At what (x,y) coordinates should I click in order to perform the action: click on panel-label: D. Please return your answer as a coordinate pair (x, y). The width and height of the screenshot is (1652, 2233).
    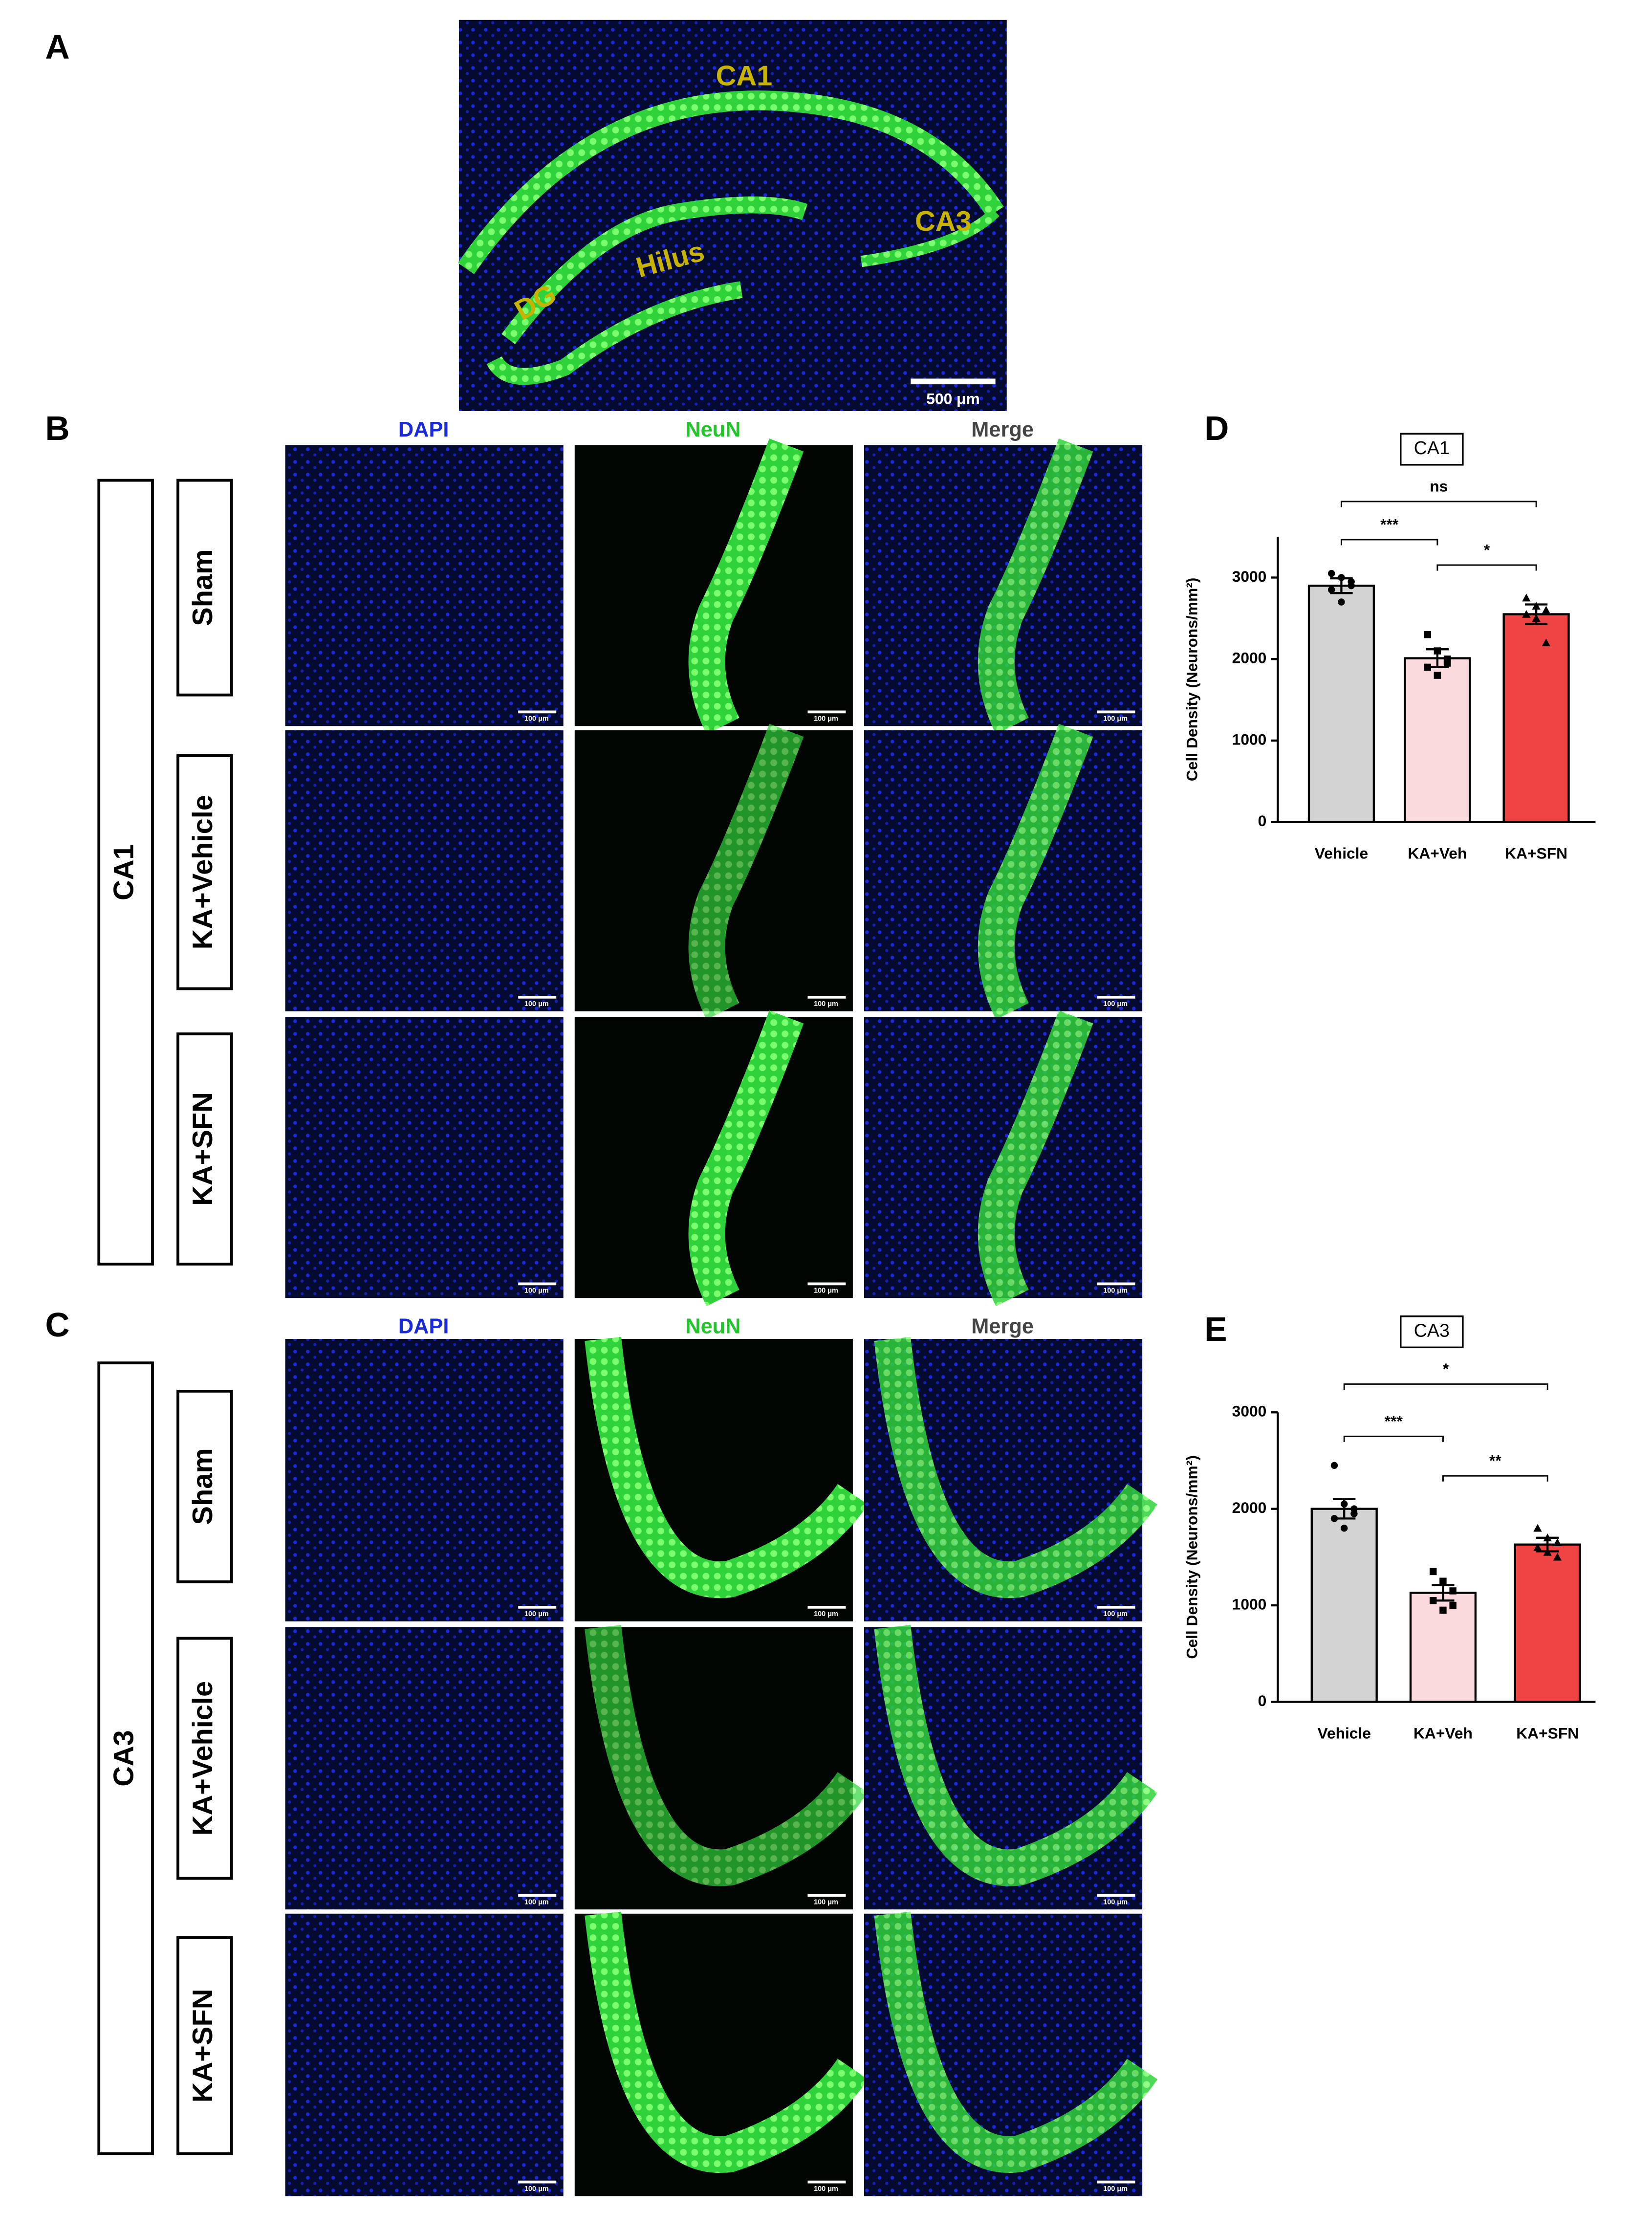
    Looking at the image, I should click on (1216, 428).